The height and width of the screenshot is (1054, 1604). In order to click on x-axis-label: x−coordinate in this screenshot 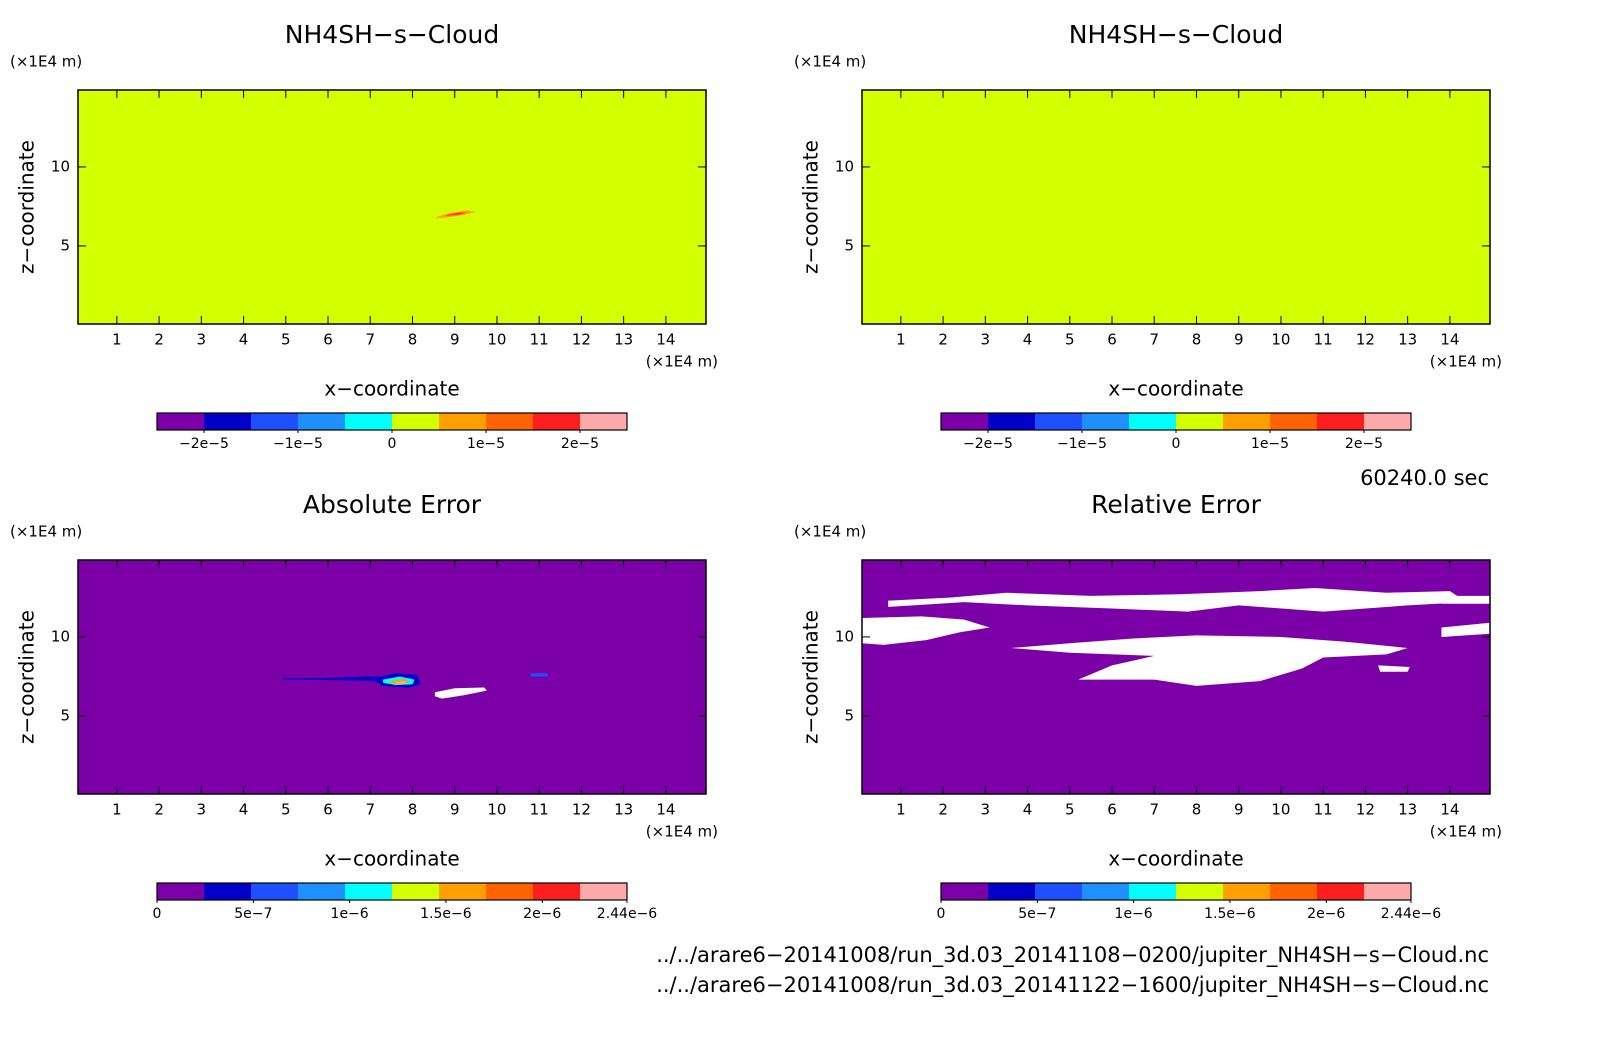, I will do `click(1175, 389)`.